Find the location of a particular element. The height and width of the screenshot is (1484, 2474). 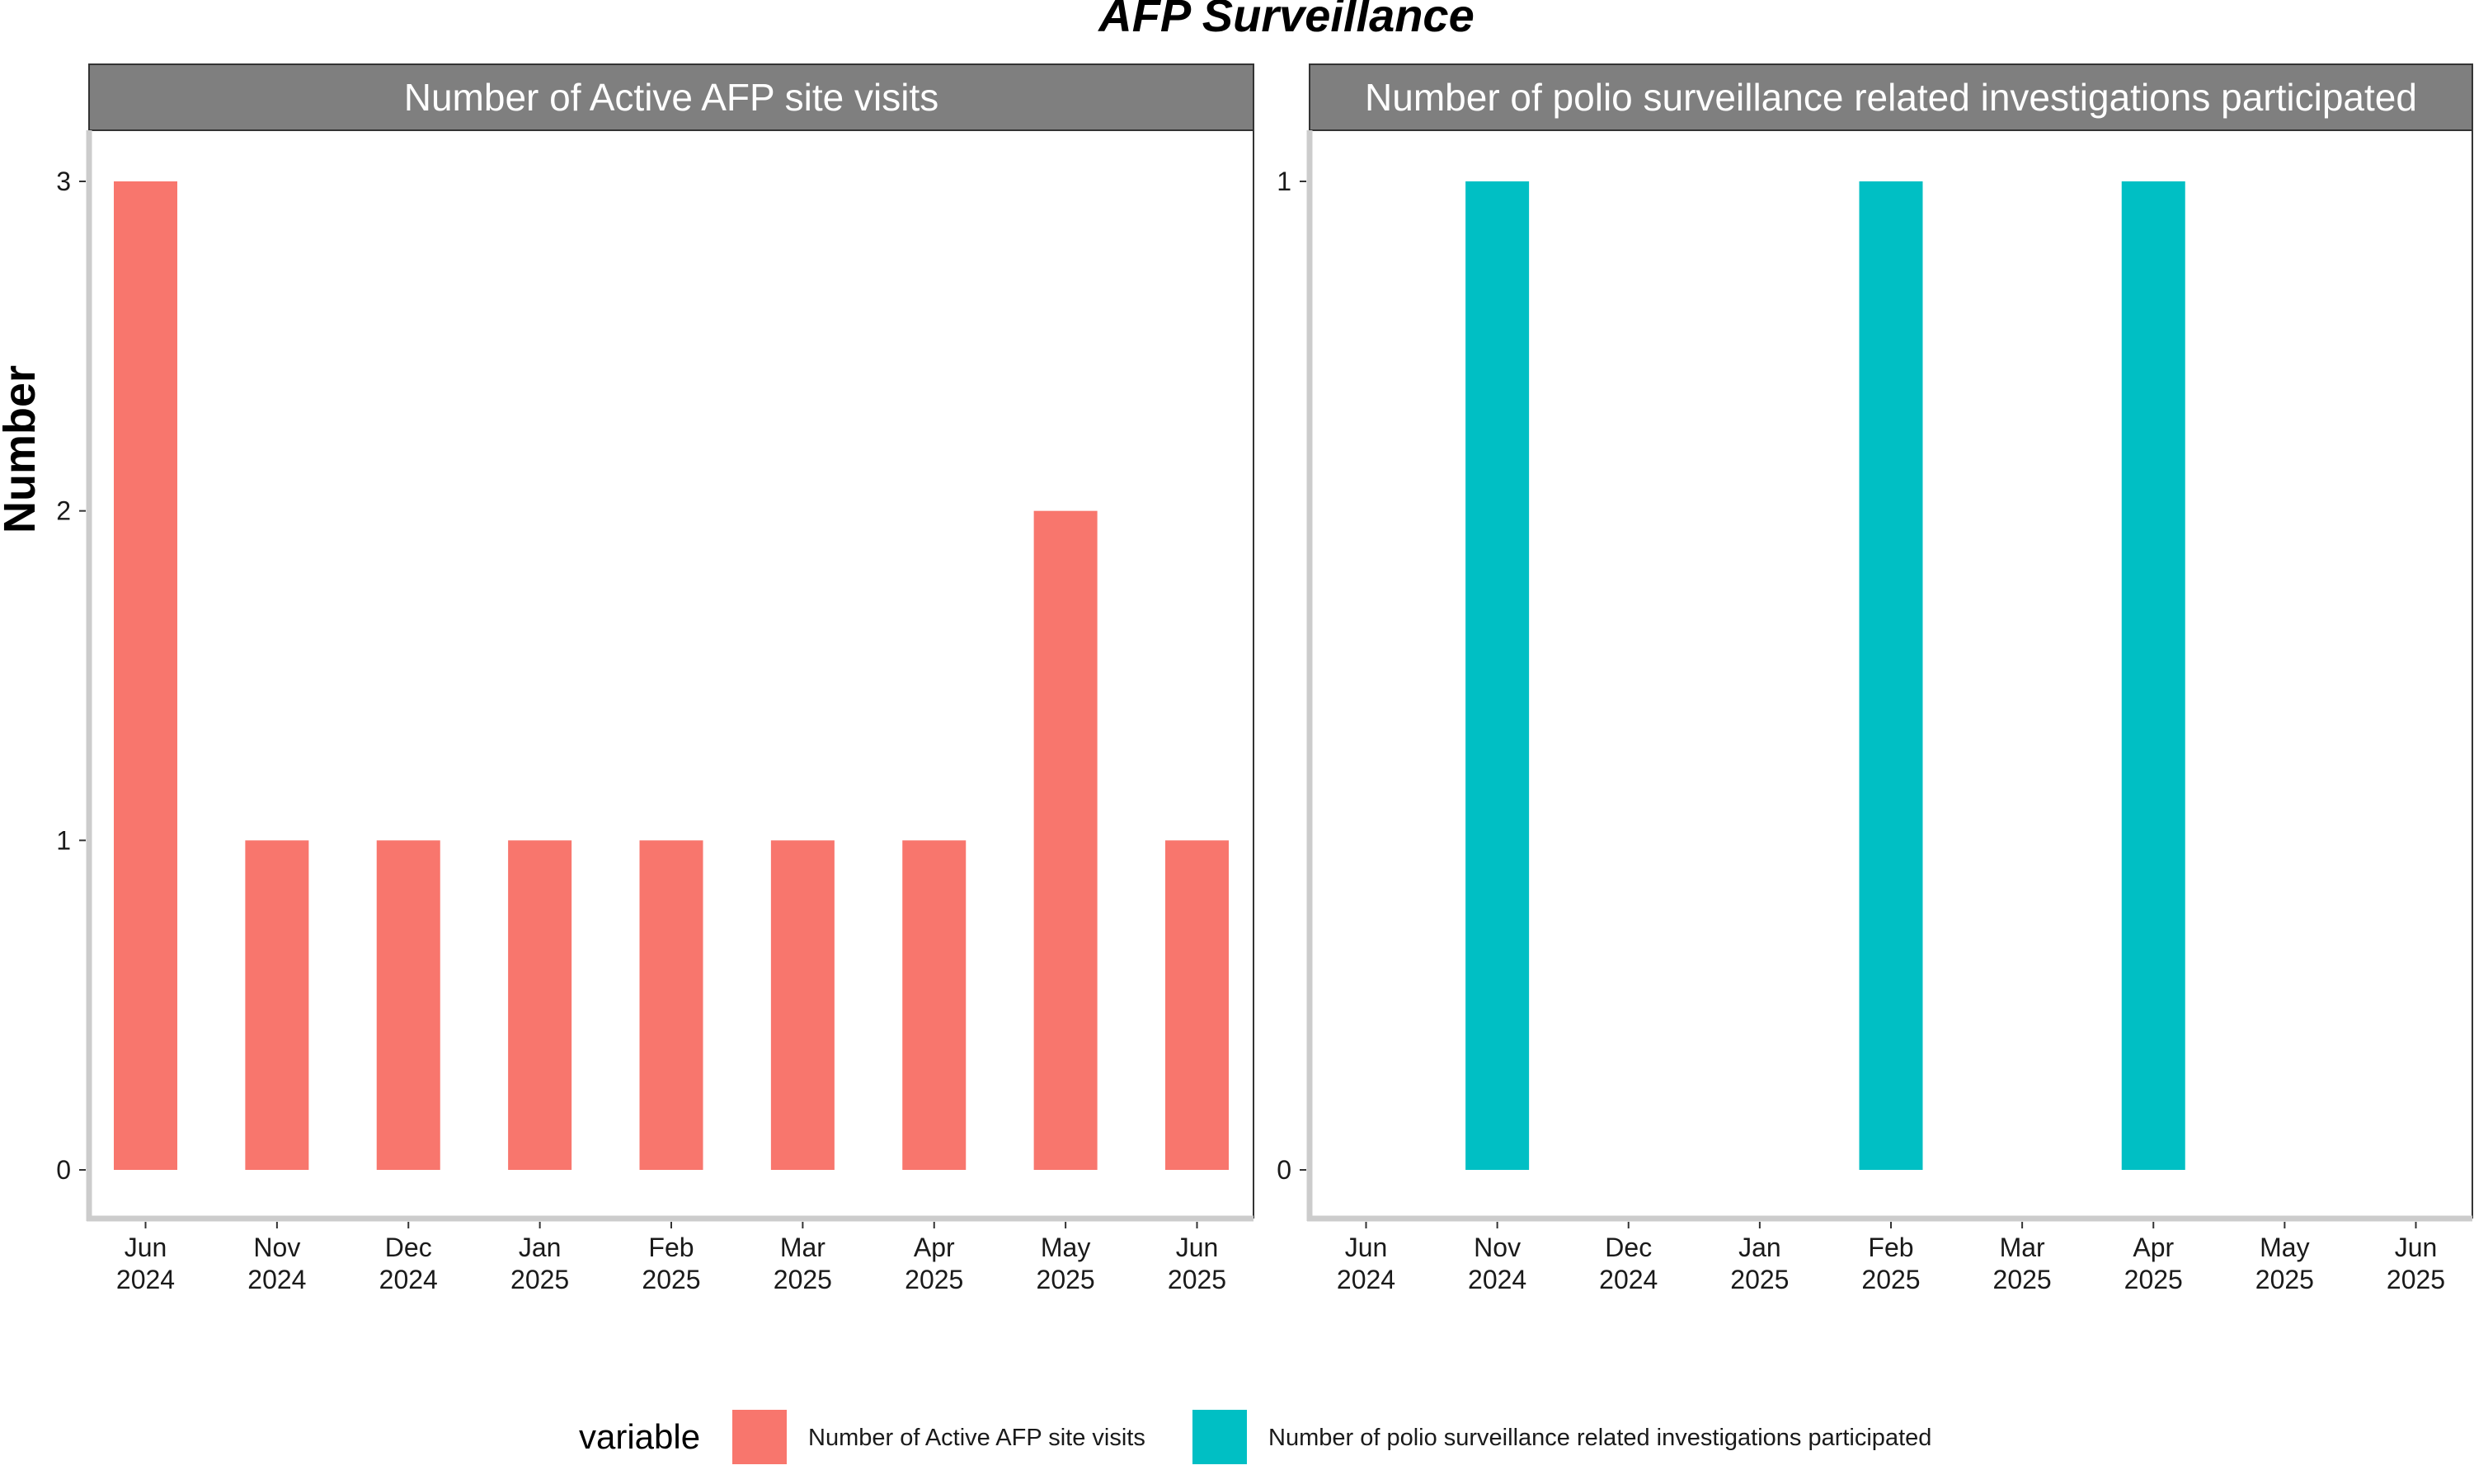

bar-dec-2024 is located at coordinates (408, 1005).